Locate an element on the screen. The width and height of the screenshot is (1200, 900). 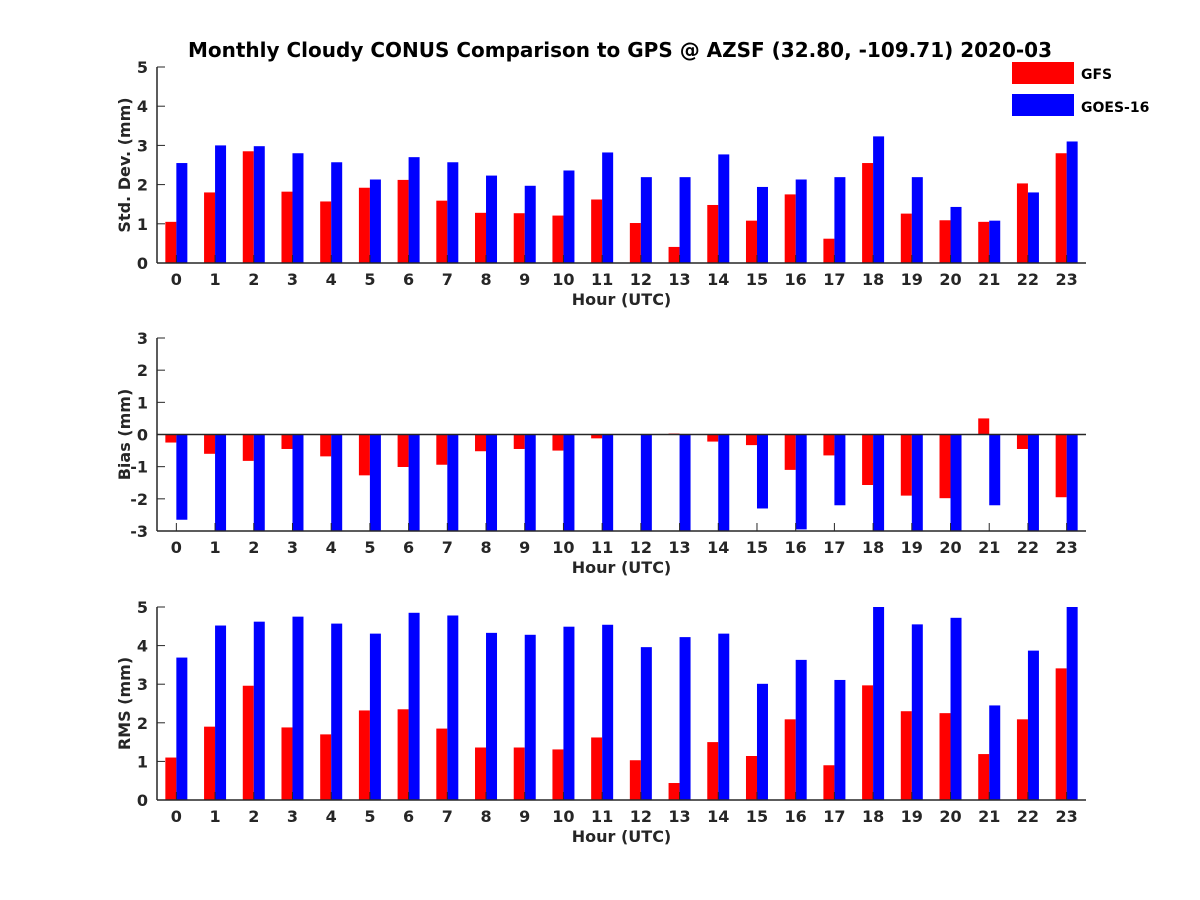
rms-y-tick-label: 1 is located at coordinates (142, 761).